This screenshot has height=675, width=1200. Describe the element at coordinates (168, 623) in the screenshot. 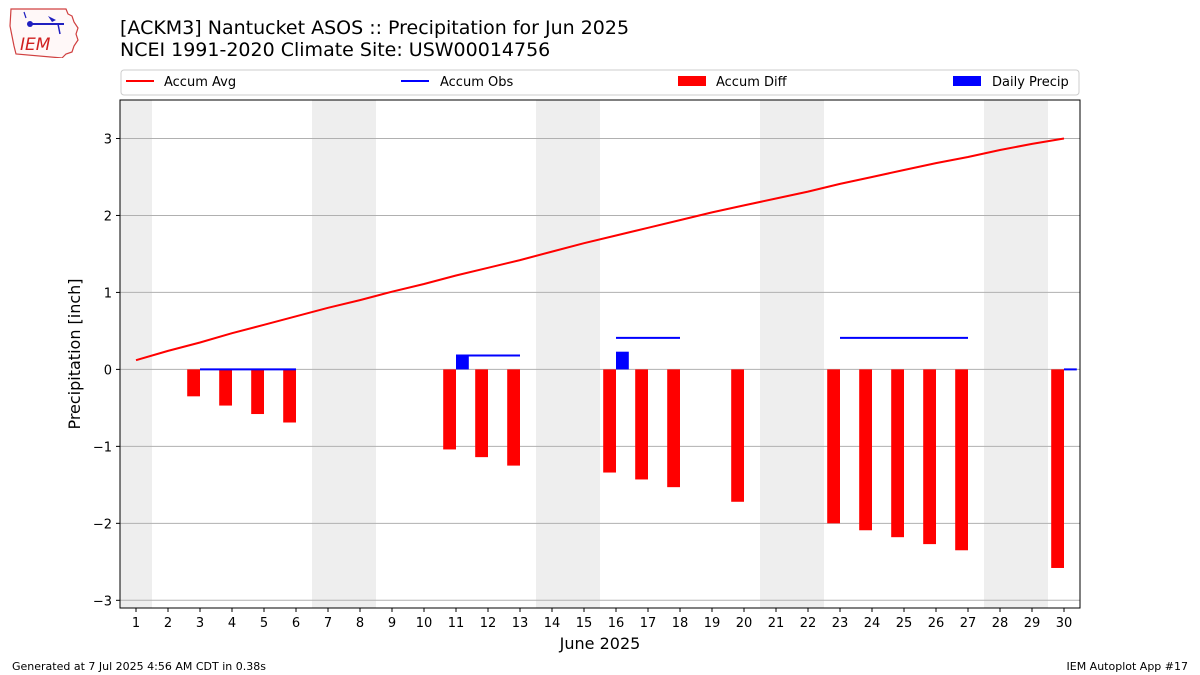

I see `x-tick-label: 2` at that location.